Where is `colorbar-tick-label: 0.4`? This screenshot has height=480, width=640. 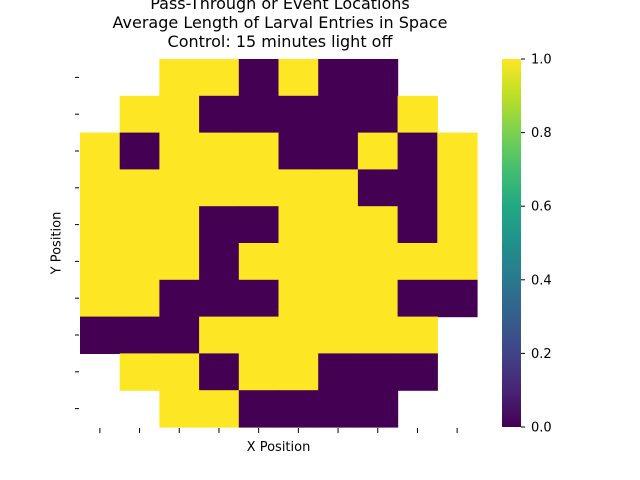
colorbar-tick-label: 0.4 is located at coordinates (541, 280).